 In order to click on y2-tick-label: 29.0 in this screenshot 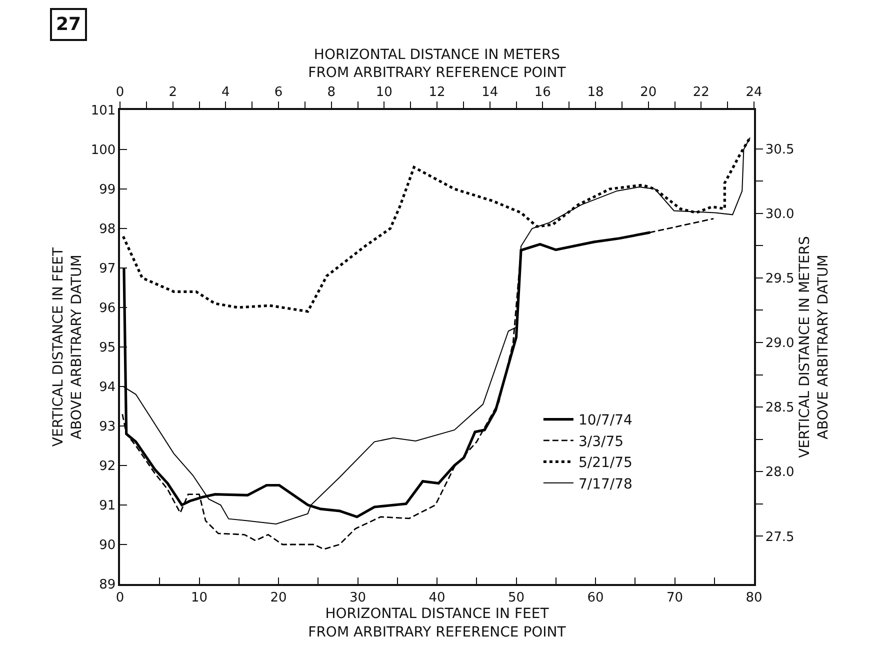, I will do `click(779, 344)`.